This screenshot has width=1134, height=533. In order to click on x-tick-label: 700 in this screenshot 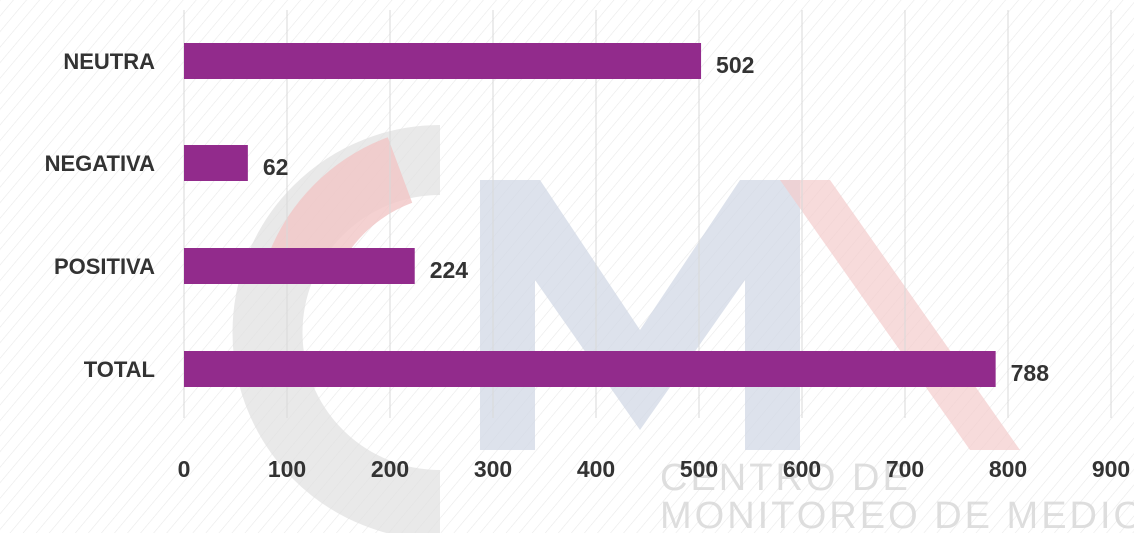, I will do `click(905, 469)`.